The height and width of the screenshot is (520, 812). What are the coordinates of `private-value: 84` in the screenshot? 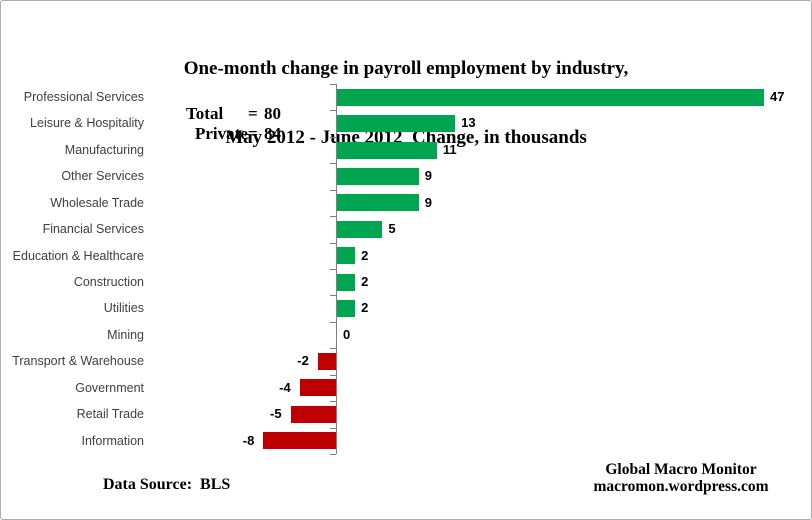 It's located at (272, 133).